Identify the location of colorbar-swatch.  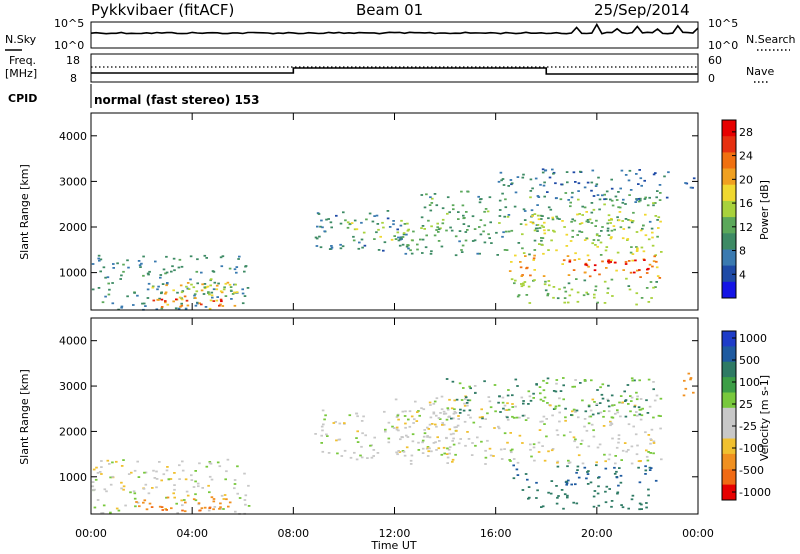
(729, 385).